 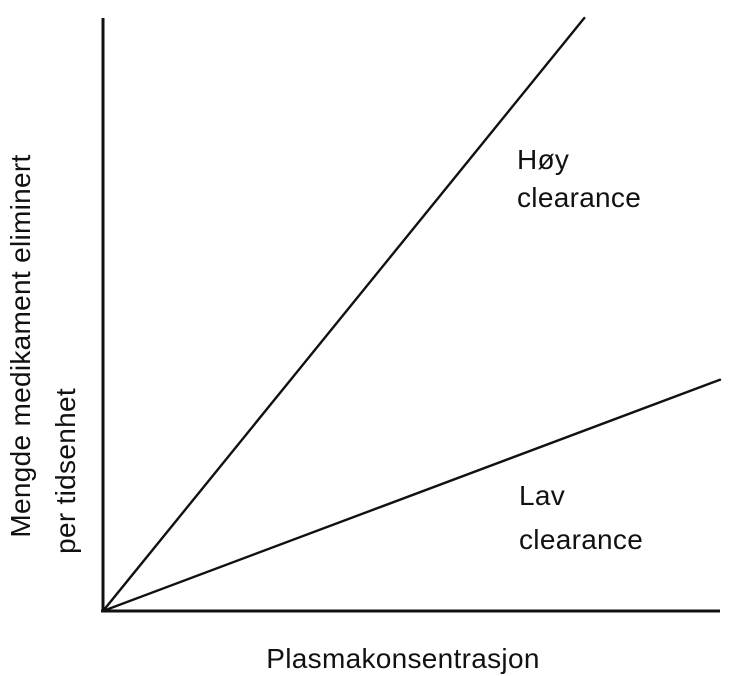 I want to click on y-axis-title-line-1: Mengde medikament eliminert, so click(x=20, y=345).